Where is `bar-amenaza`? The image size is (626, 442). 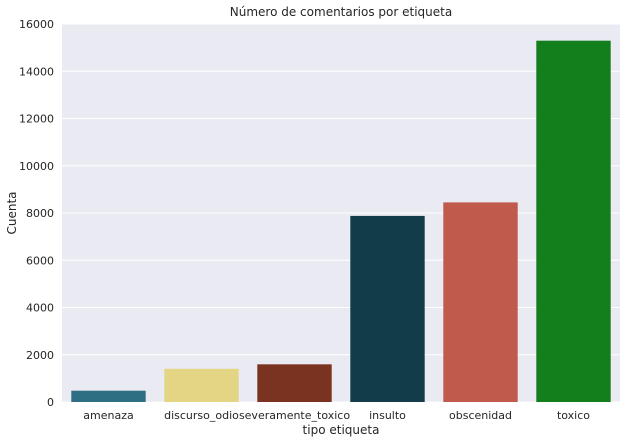 bar-amenaza is located at coordinates (108, 396).